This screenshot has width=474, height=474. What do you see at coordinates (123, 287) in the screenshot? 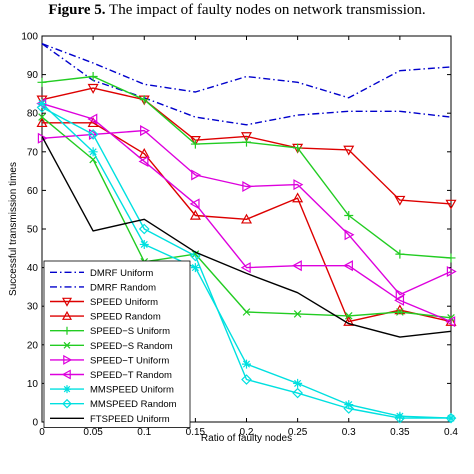
I see `legend-label: DMRF Random` at bounding box center [123, 287].